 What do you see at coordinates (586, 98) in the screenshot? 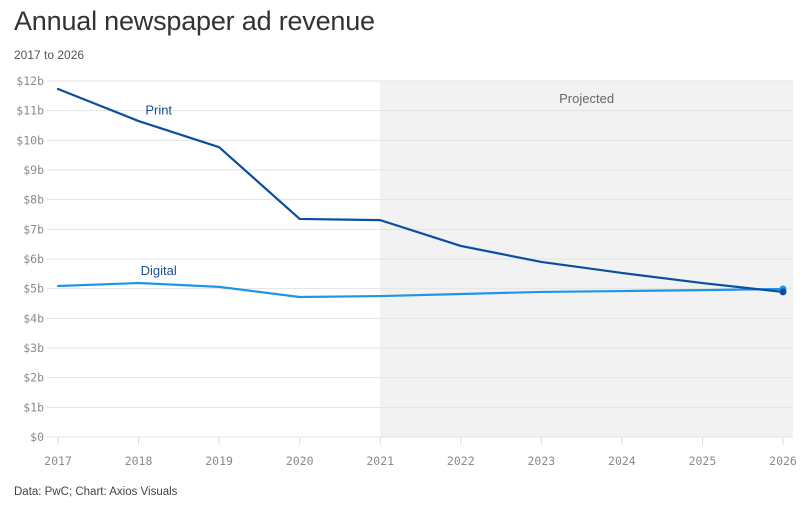
I see `projected-label: Projected` at bounding box center [586, 98].